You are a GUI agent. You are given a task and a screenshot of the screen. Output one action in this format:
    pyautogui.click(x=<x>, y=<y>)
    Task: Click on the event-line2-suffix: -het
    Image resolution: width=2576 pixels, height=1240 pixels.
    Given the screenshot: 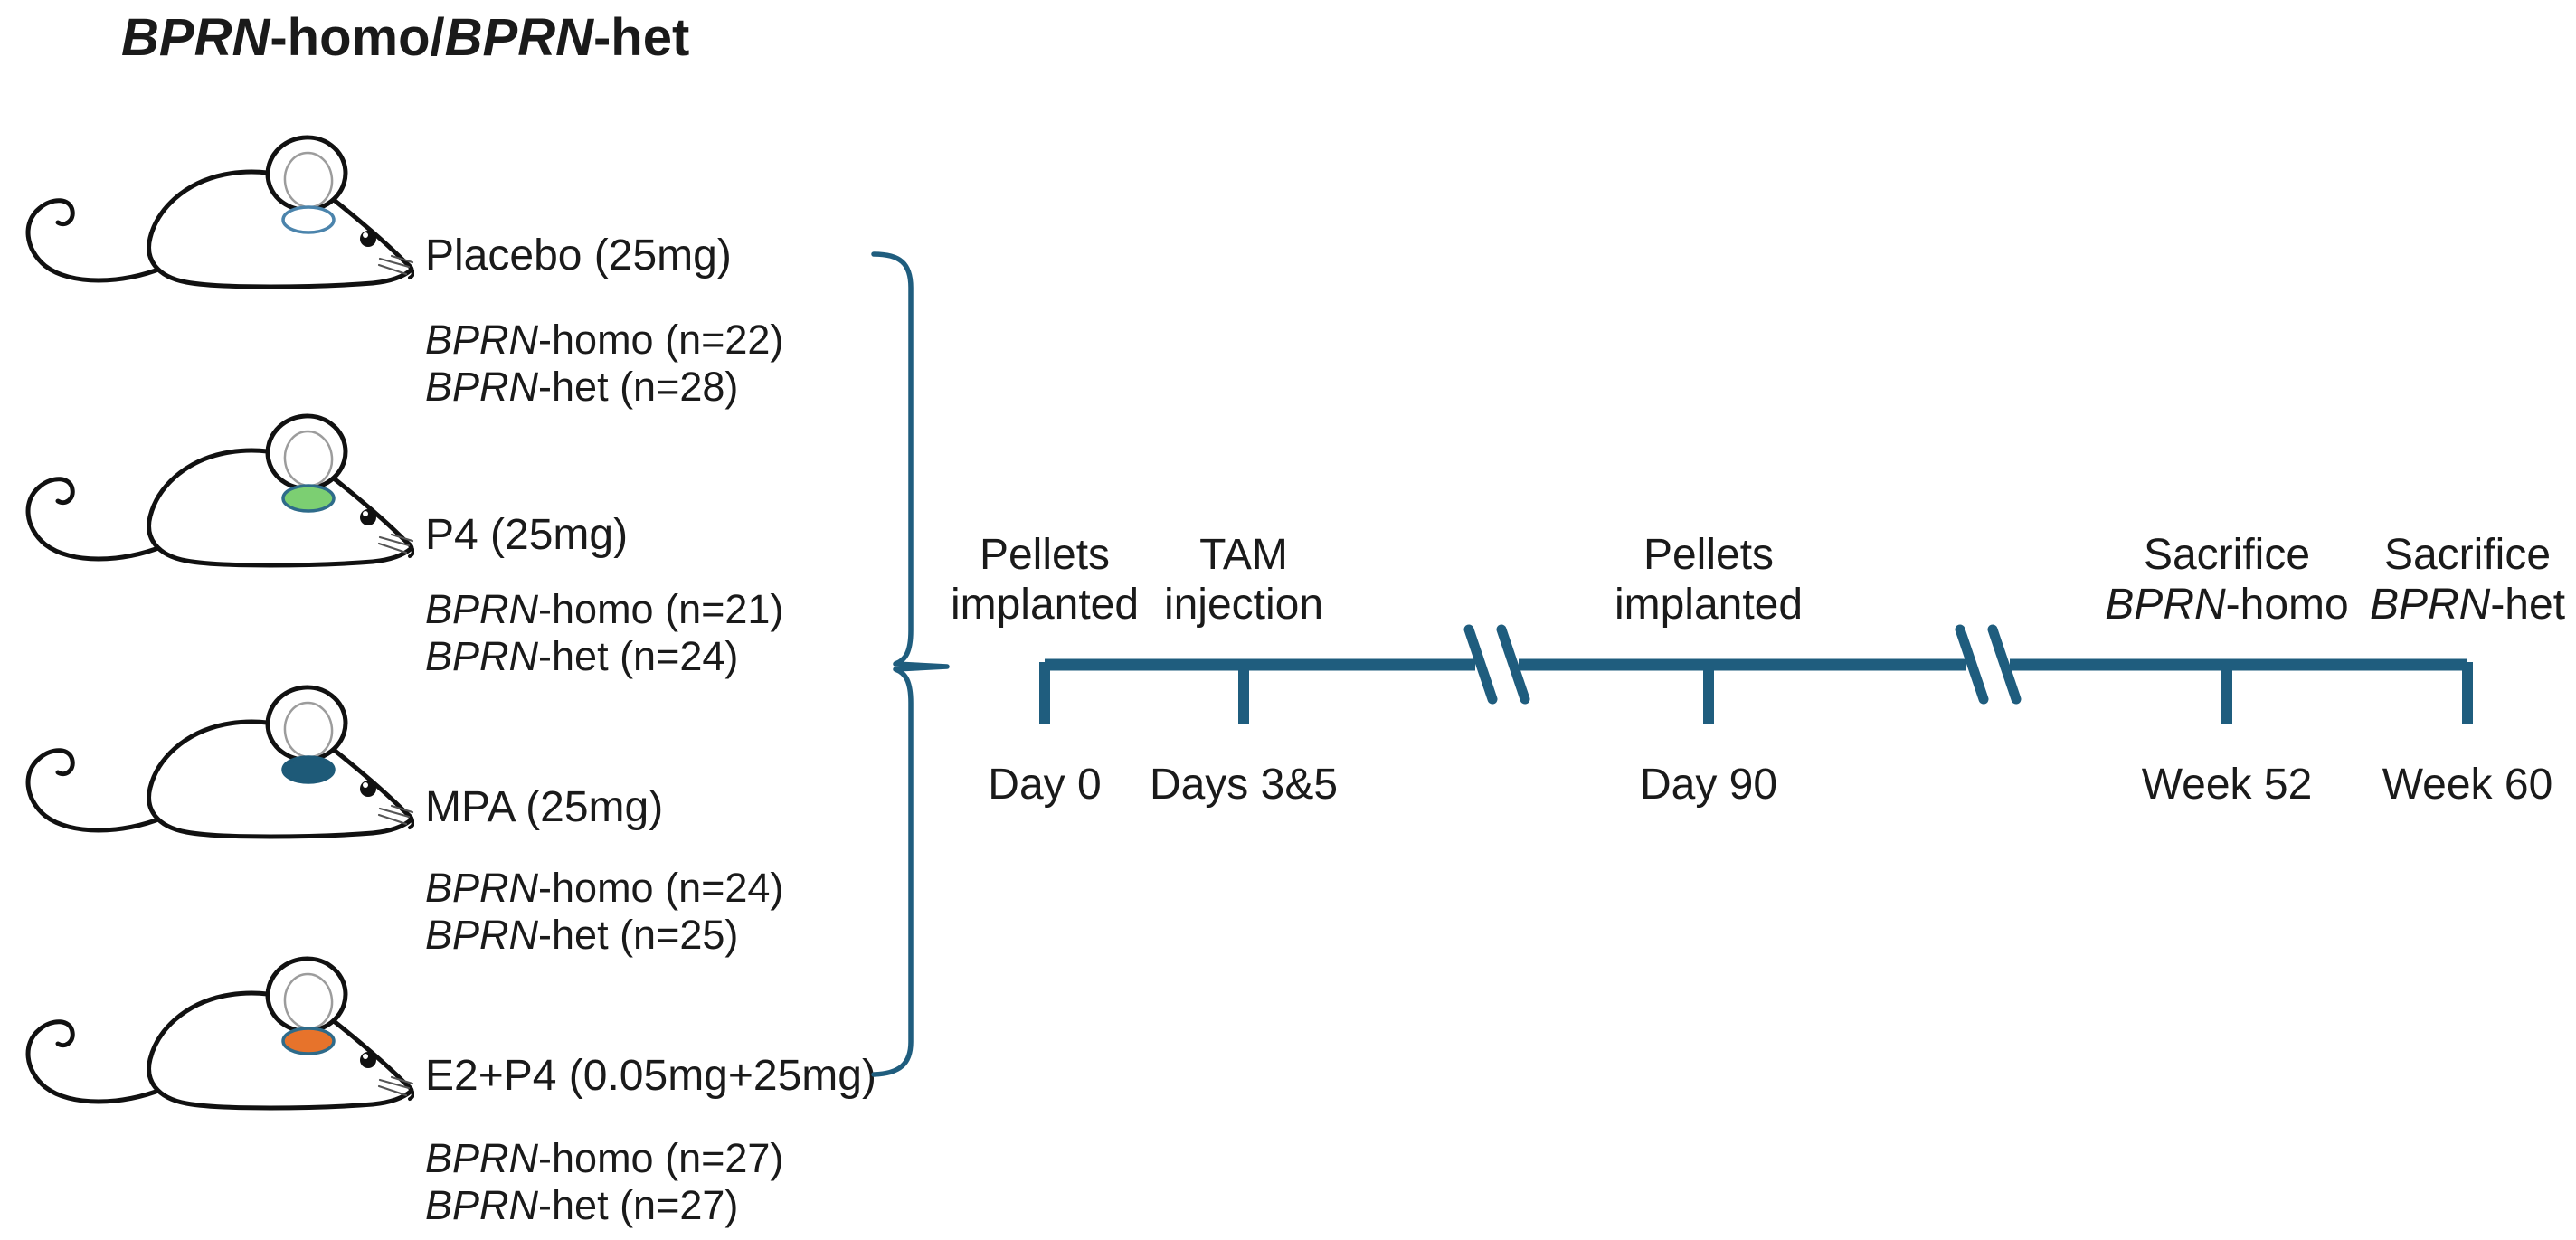 What is the action you would take?
    pyautogui.click(x=2528, y=605)
    